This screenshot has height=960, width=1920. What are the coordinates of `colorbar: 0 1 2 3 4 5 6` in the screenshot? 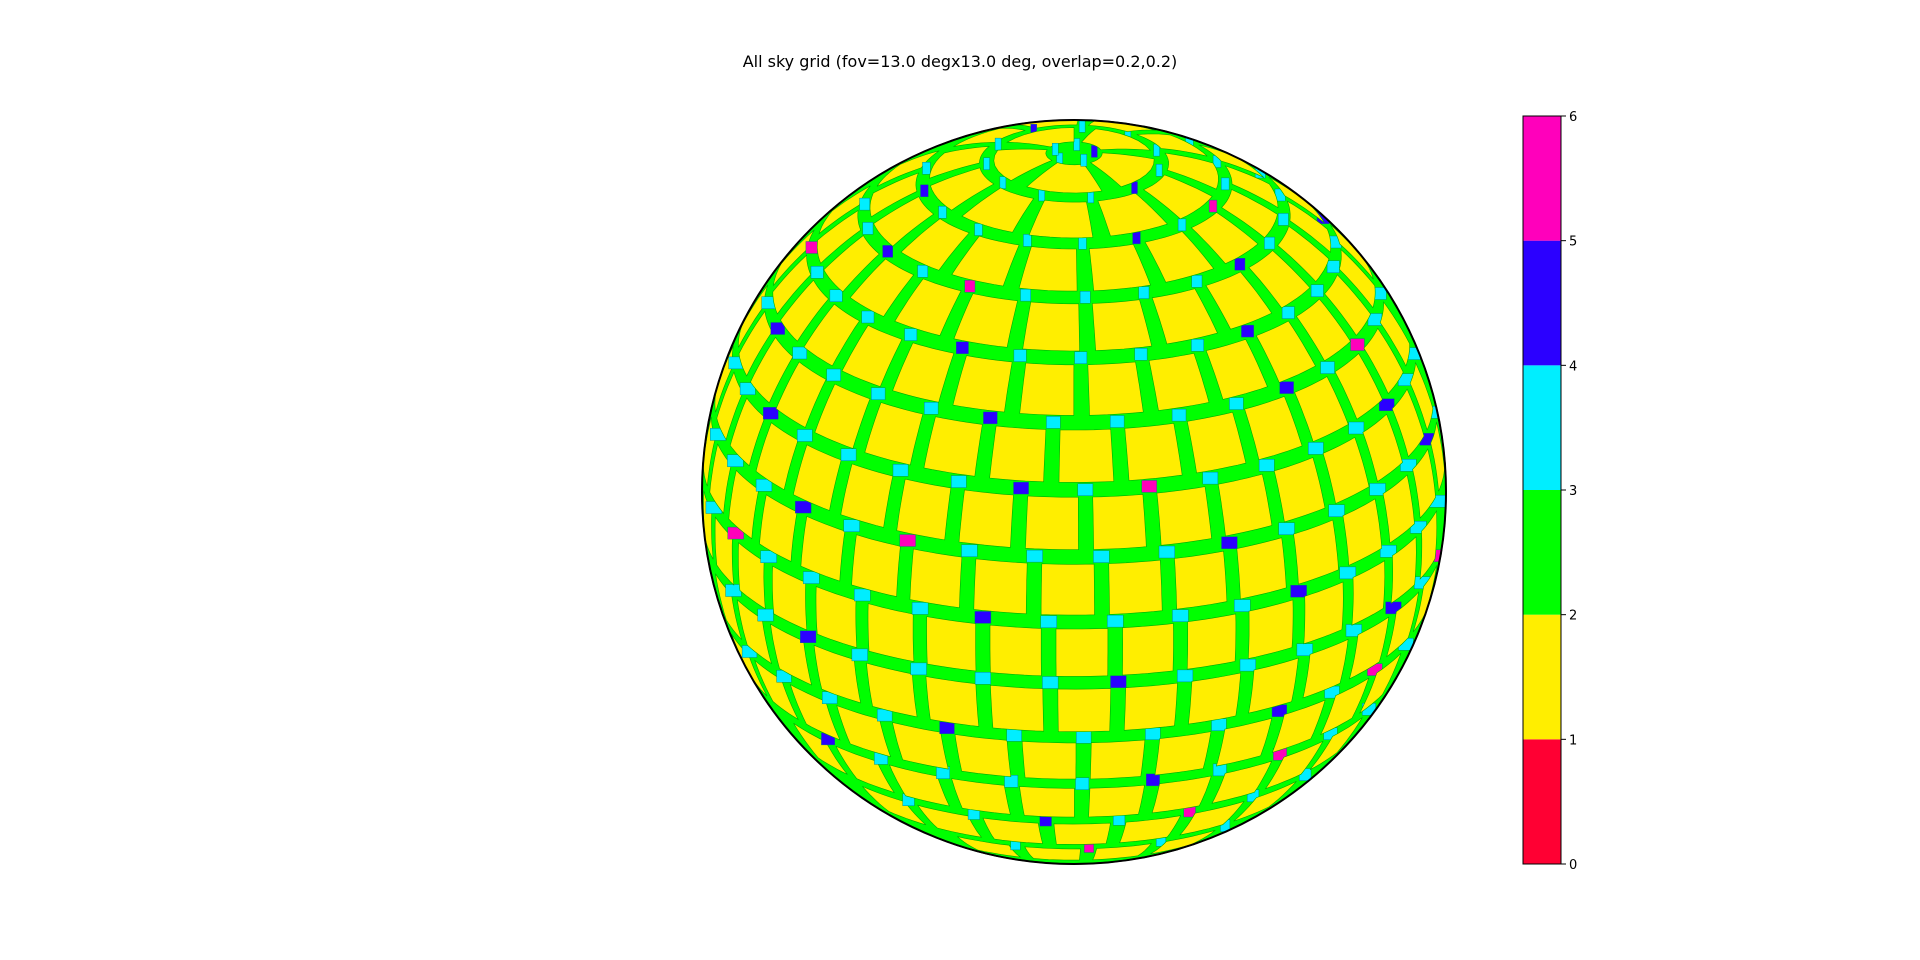 It's located at (1549, 491).